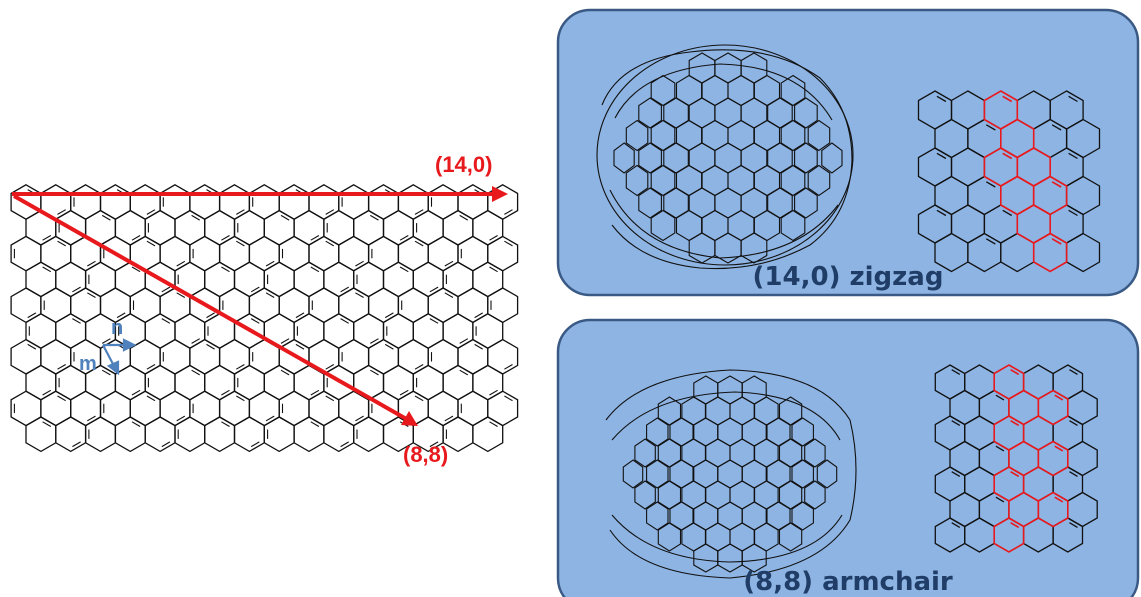  Describe the element at coordinates (215, 310) in the screenshot. I see `chiral-vector-armchair` at that location.